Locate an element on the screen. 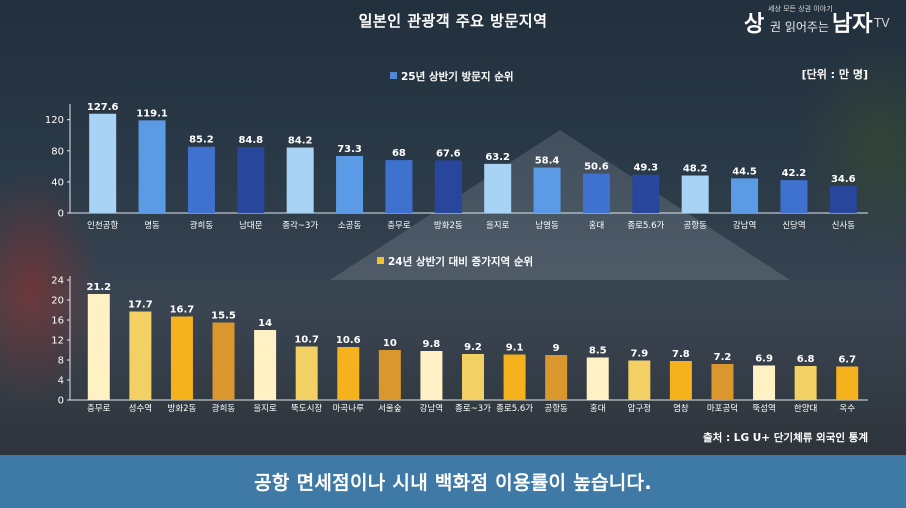  logo-mark: 상 is located at coordinates (754, 24).